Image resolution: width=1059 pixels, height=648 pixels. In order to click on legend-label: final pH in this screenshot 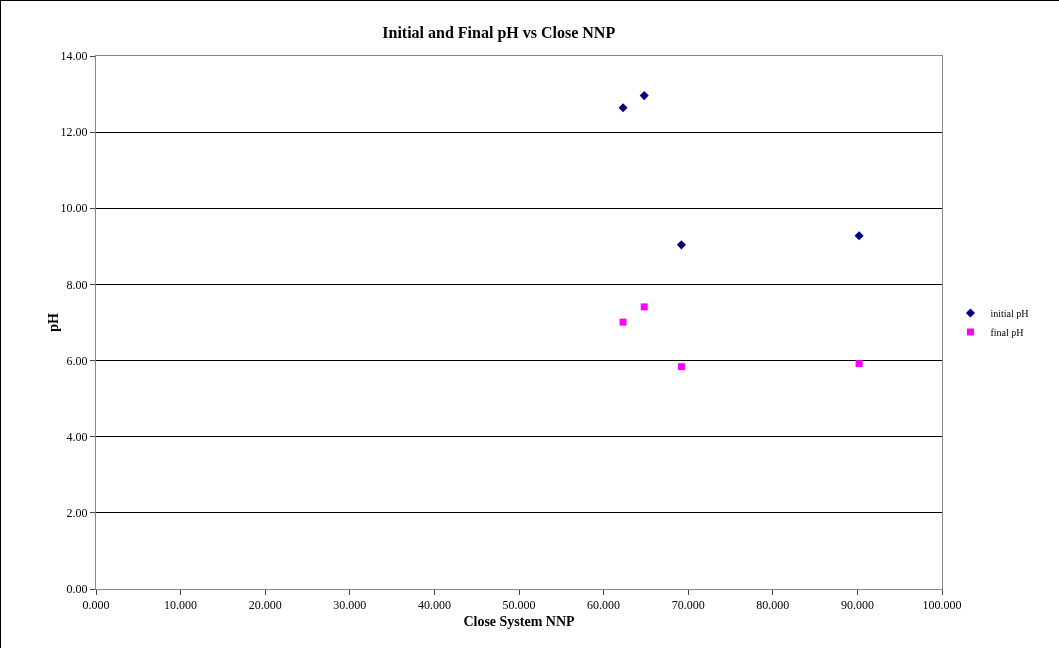, I will do `click(1007, 332)`.